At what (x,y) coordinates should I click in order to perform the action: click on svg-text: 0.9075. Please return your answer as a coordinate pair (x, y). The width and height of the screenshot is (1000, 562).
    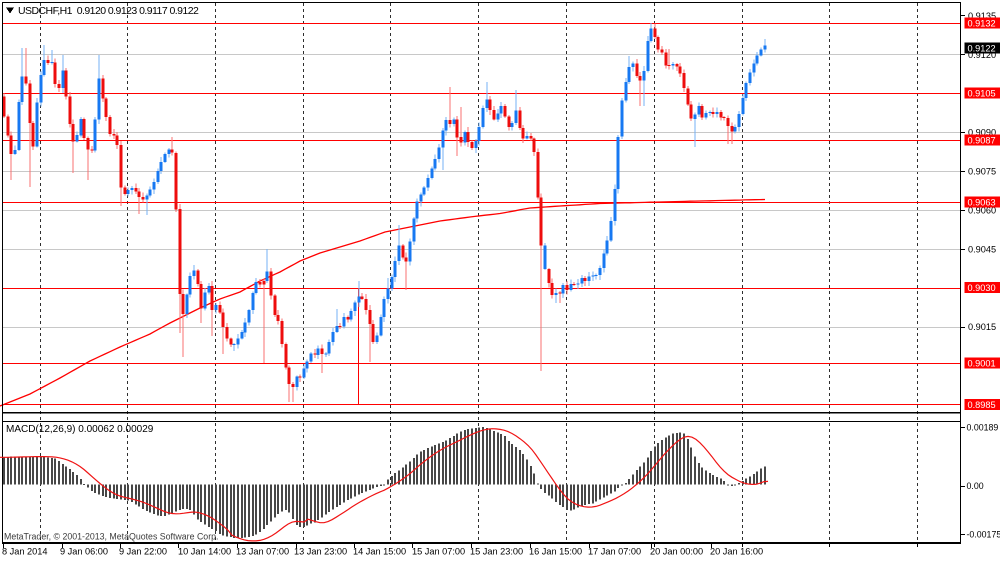
    Looking at the image, I should click on (982, 172).